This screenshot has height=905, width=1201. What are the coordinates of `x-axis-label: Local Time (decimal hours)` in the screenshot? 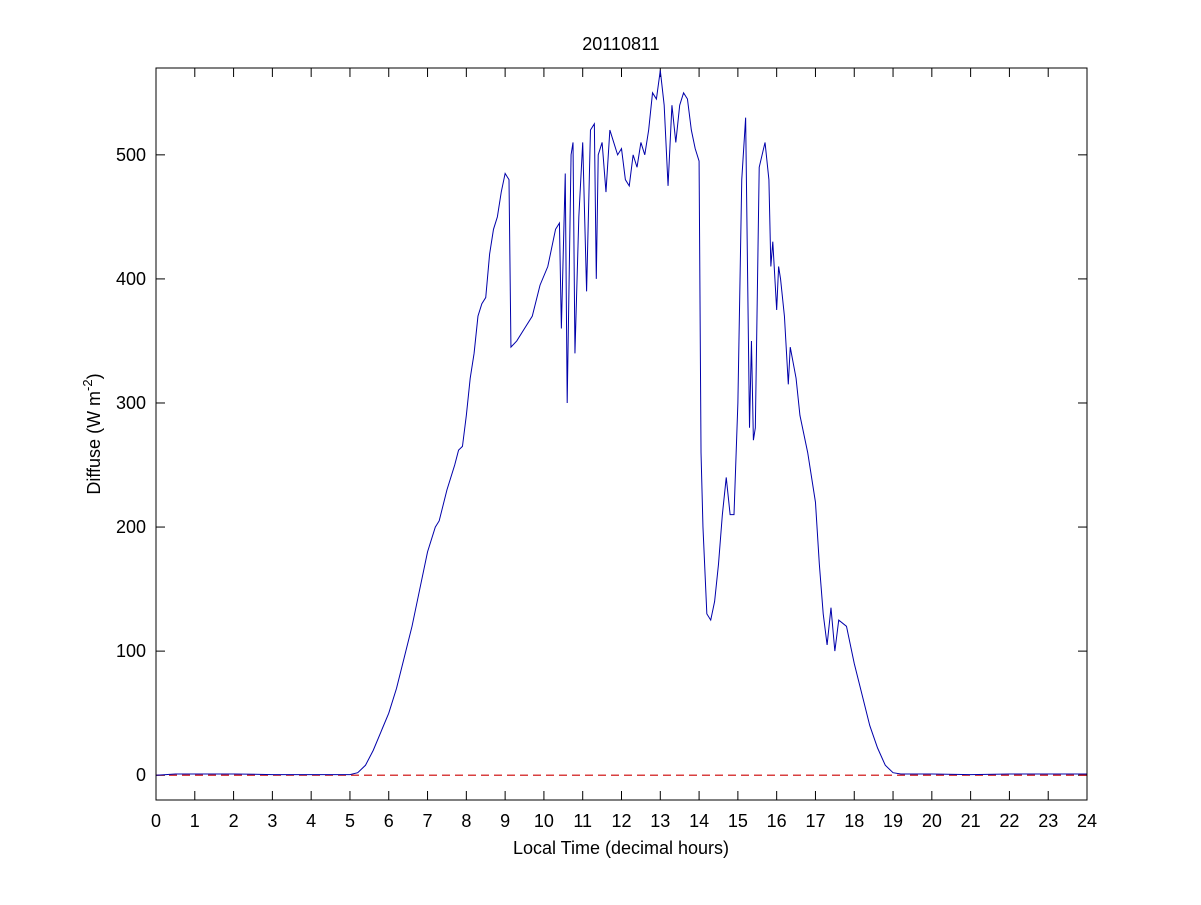 It's located at (621, 848).